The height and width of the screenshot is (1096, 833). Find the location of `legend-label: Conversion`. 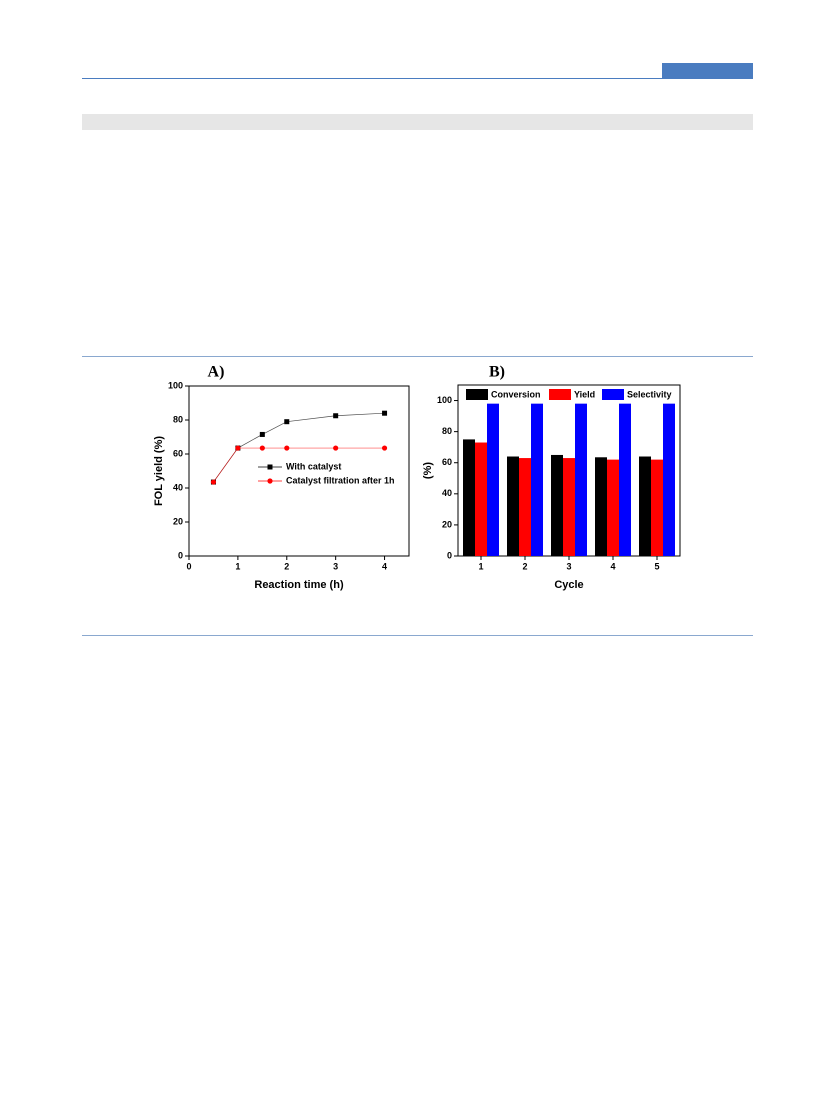

legend-label: Conversion is located at coordinates (516, 394).